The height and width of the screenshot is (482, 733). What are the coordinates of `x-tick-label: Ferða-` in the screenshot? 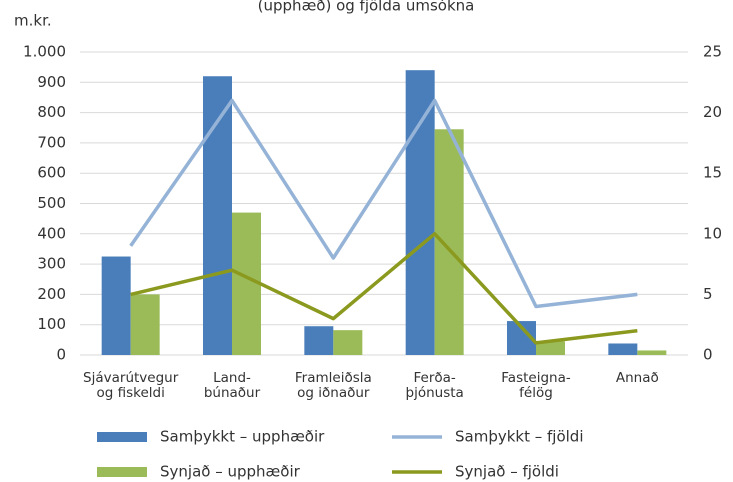 It's located at (435, 378).